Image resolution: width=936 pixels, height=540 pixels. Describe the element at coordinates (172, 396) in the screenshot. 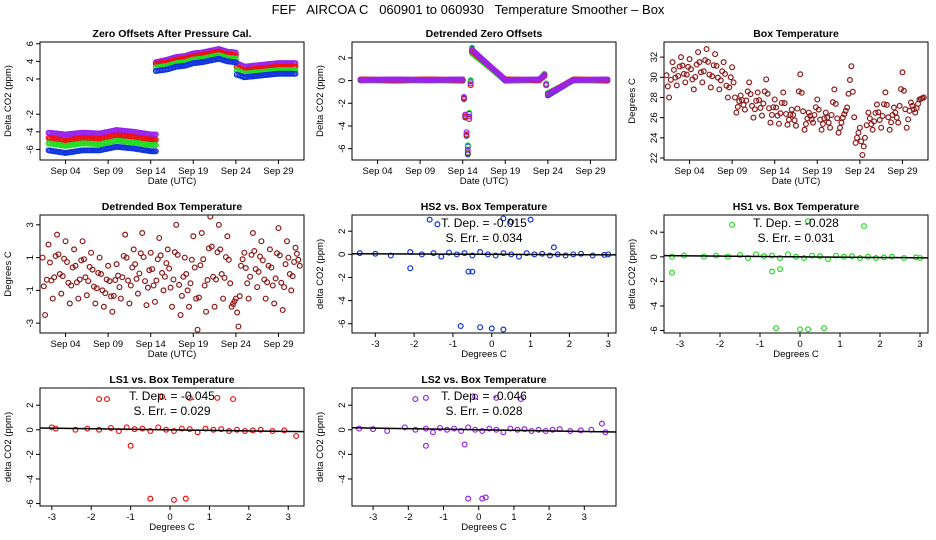

I see `temperature-dependence-label: T. Dep. = -0.045` at that location.